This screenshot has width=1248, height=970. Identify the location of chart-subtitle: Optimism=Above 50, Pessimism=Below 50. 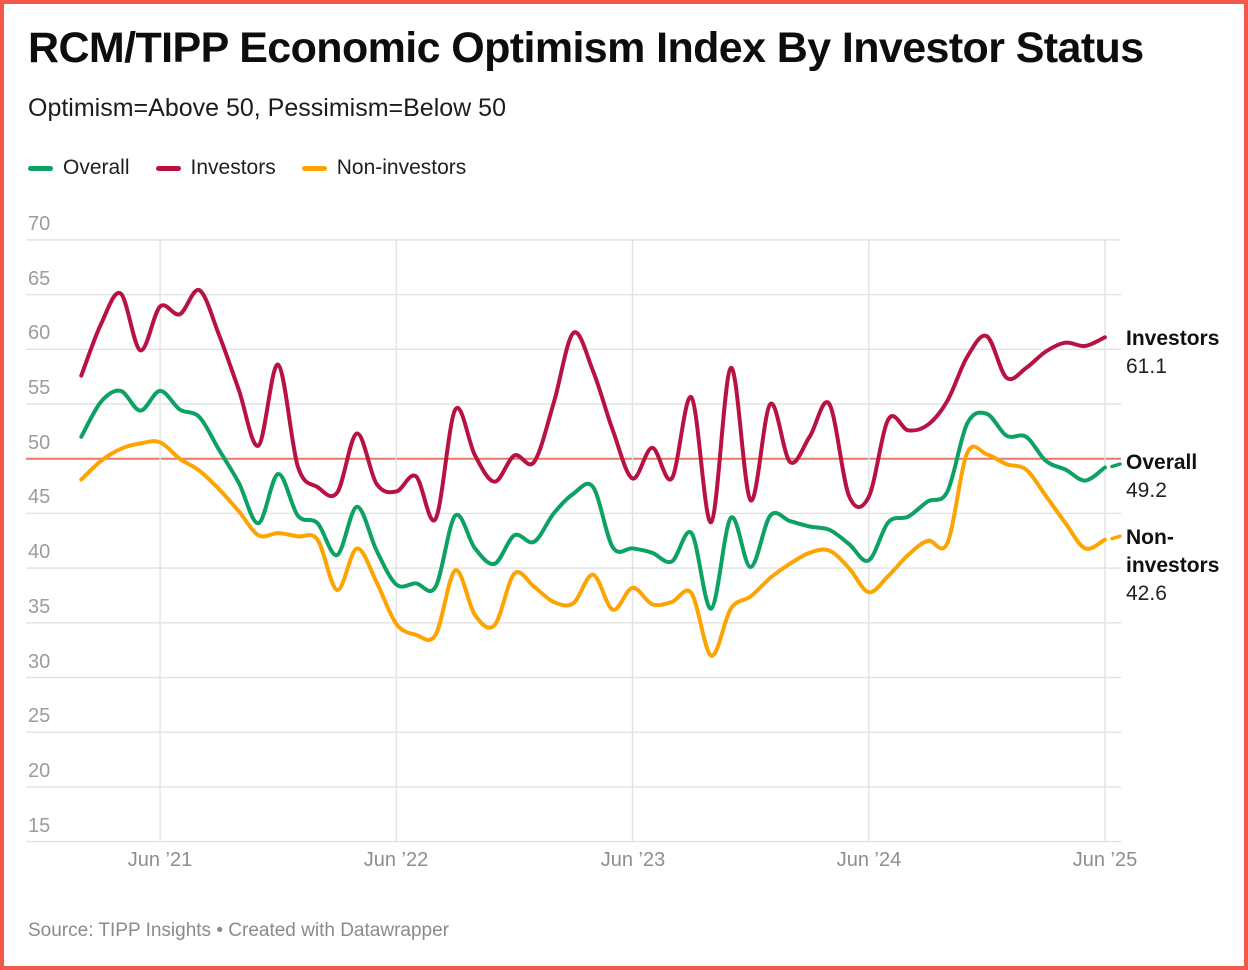
(267, 108).